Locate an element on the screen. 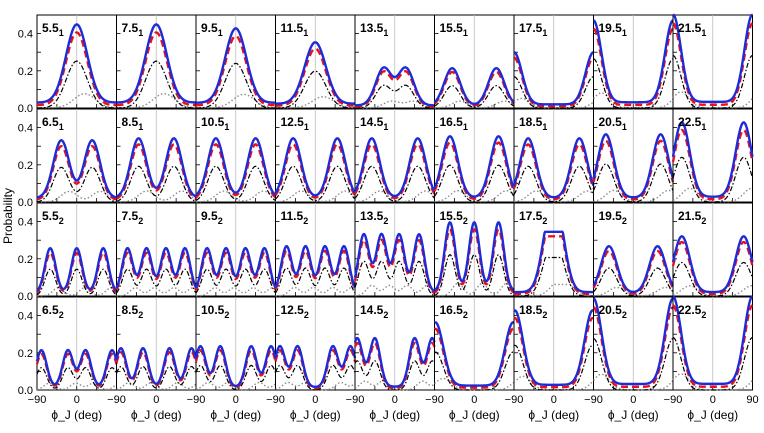  panel-label: 12.51 is located at coordinates (295, 123).